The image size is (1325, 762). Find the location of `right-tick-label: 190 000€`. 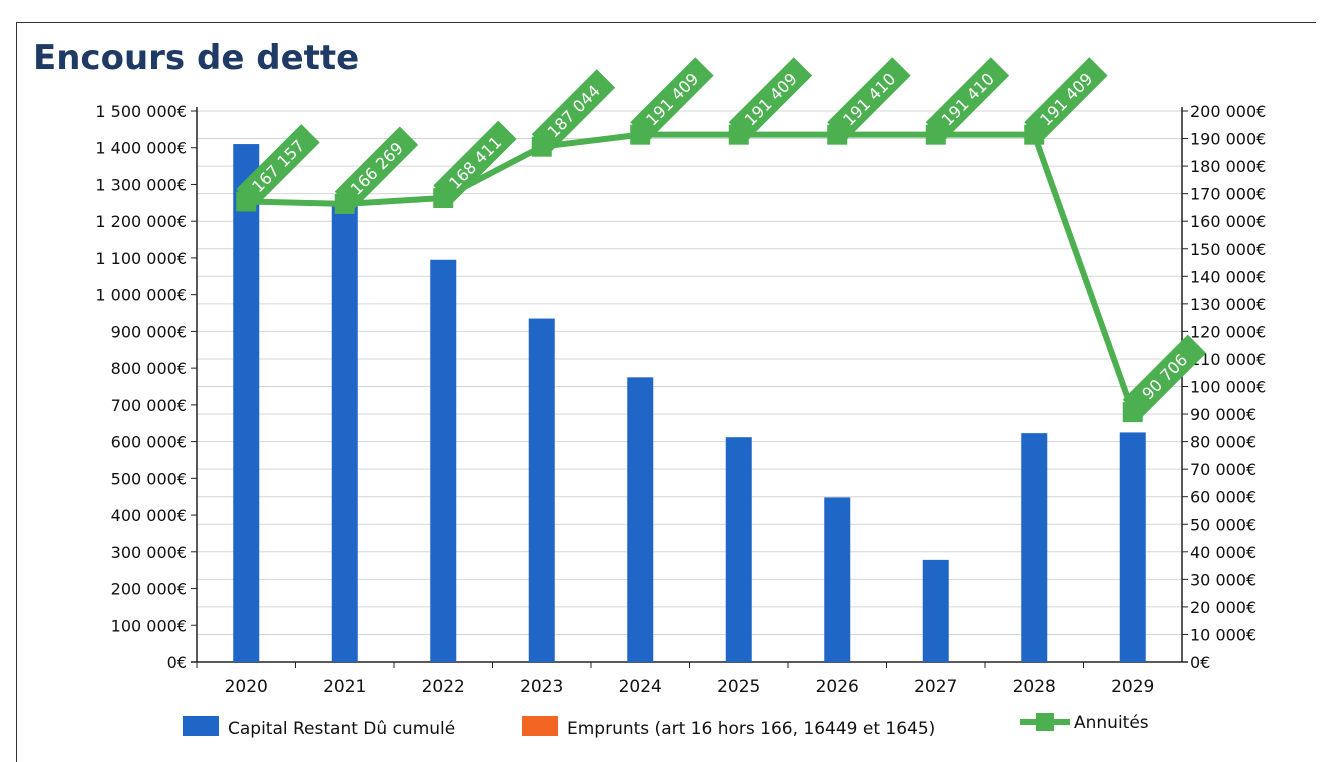

right-tick-label: 190 000€ is located at coordinates (1228, 139).